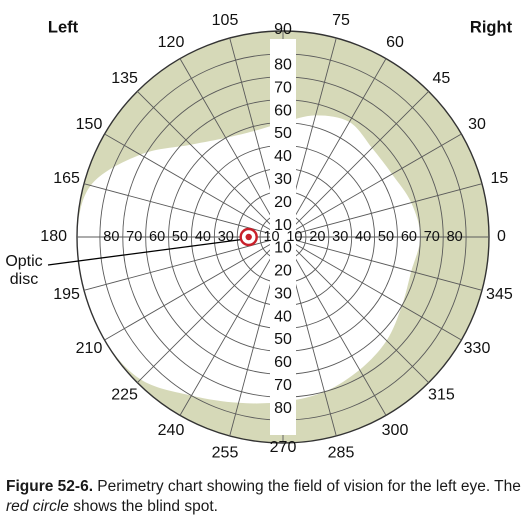  Describe the element at coordinates (283, 29) in the screenshot. I see `meridian-label-90: 90` at that location.